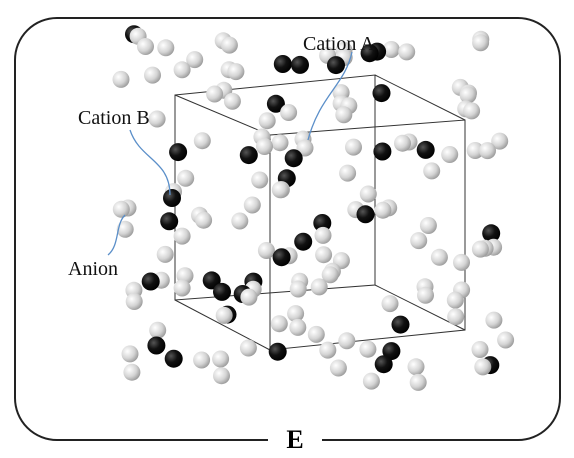 This screenshot has height=458, width=574. What do you see at coordinates (114, 118) in the screenshot?
I see `label-cation-b: Cation B` at bounding box center [114, 118].